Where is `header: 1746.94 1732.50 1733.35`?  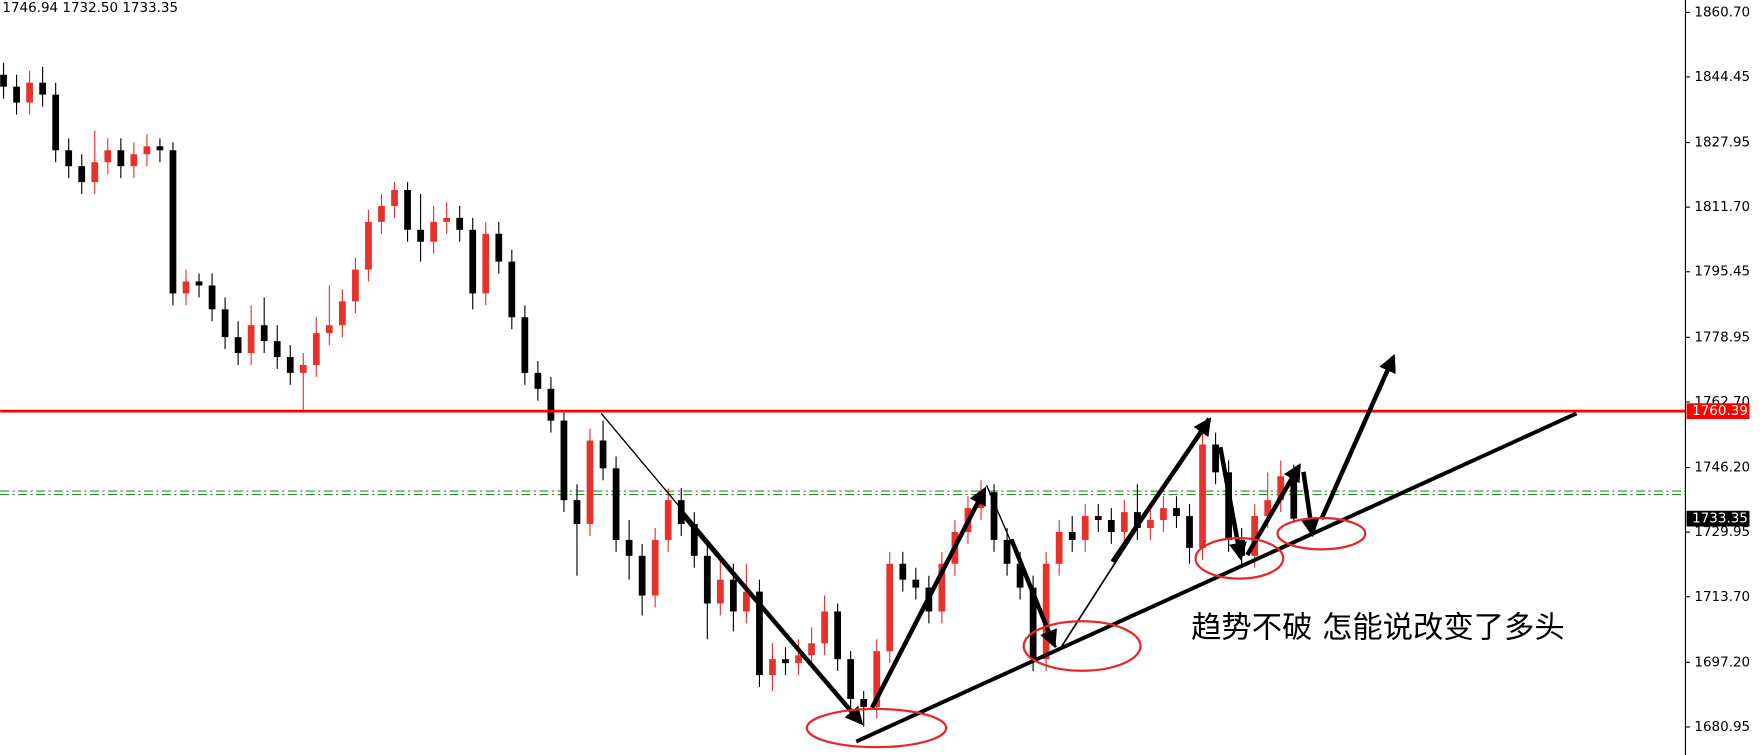 header: 1746.94 1732.50 1733.35 is located at coordinates (90, 8).